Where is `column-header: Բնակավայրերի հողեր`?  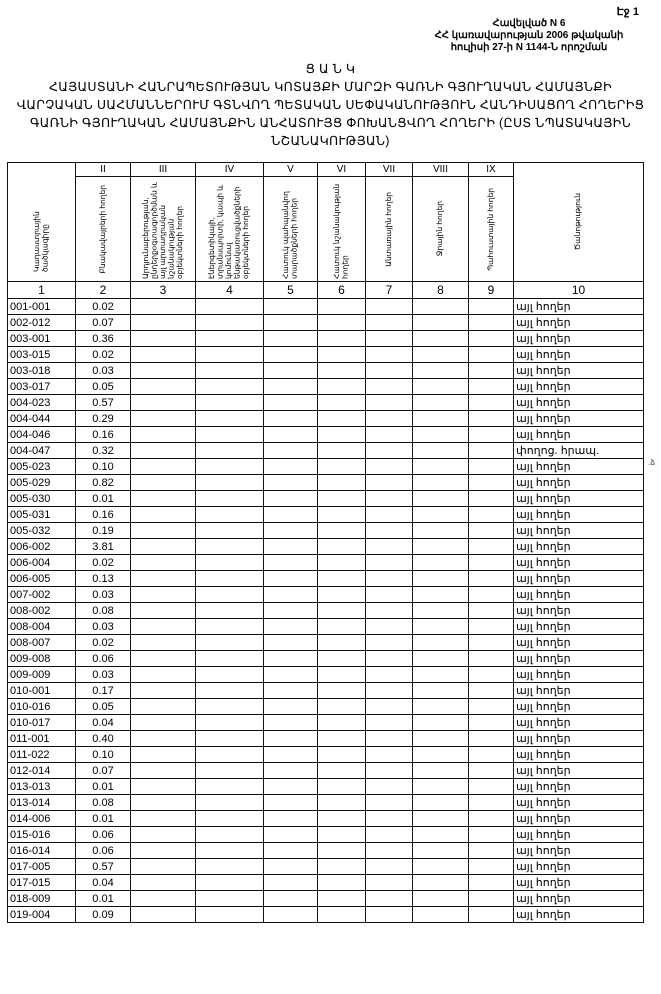 column-header: Բնակավայրերի հողեր is located at coordinates (103, 229).